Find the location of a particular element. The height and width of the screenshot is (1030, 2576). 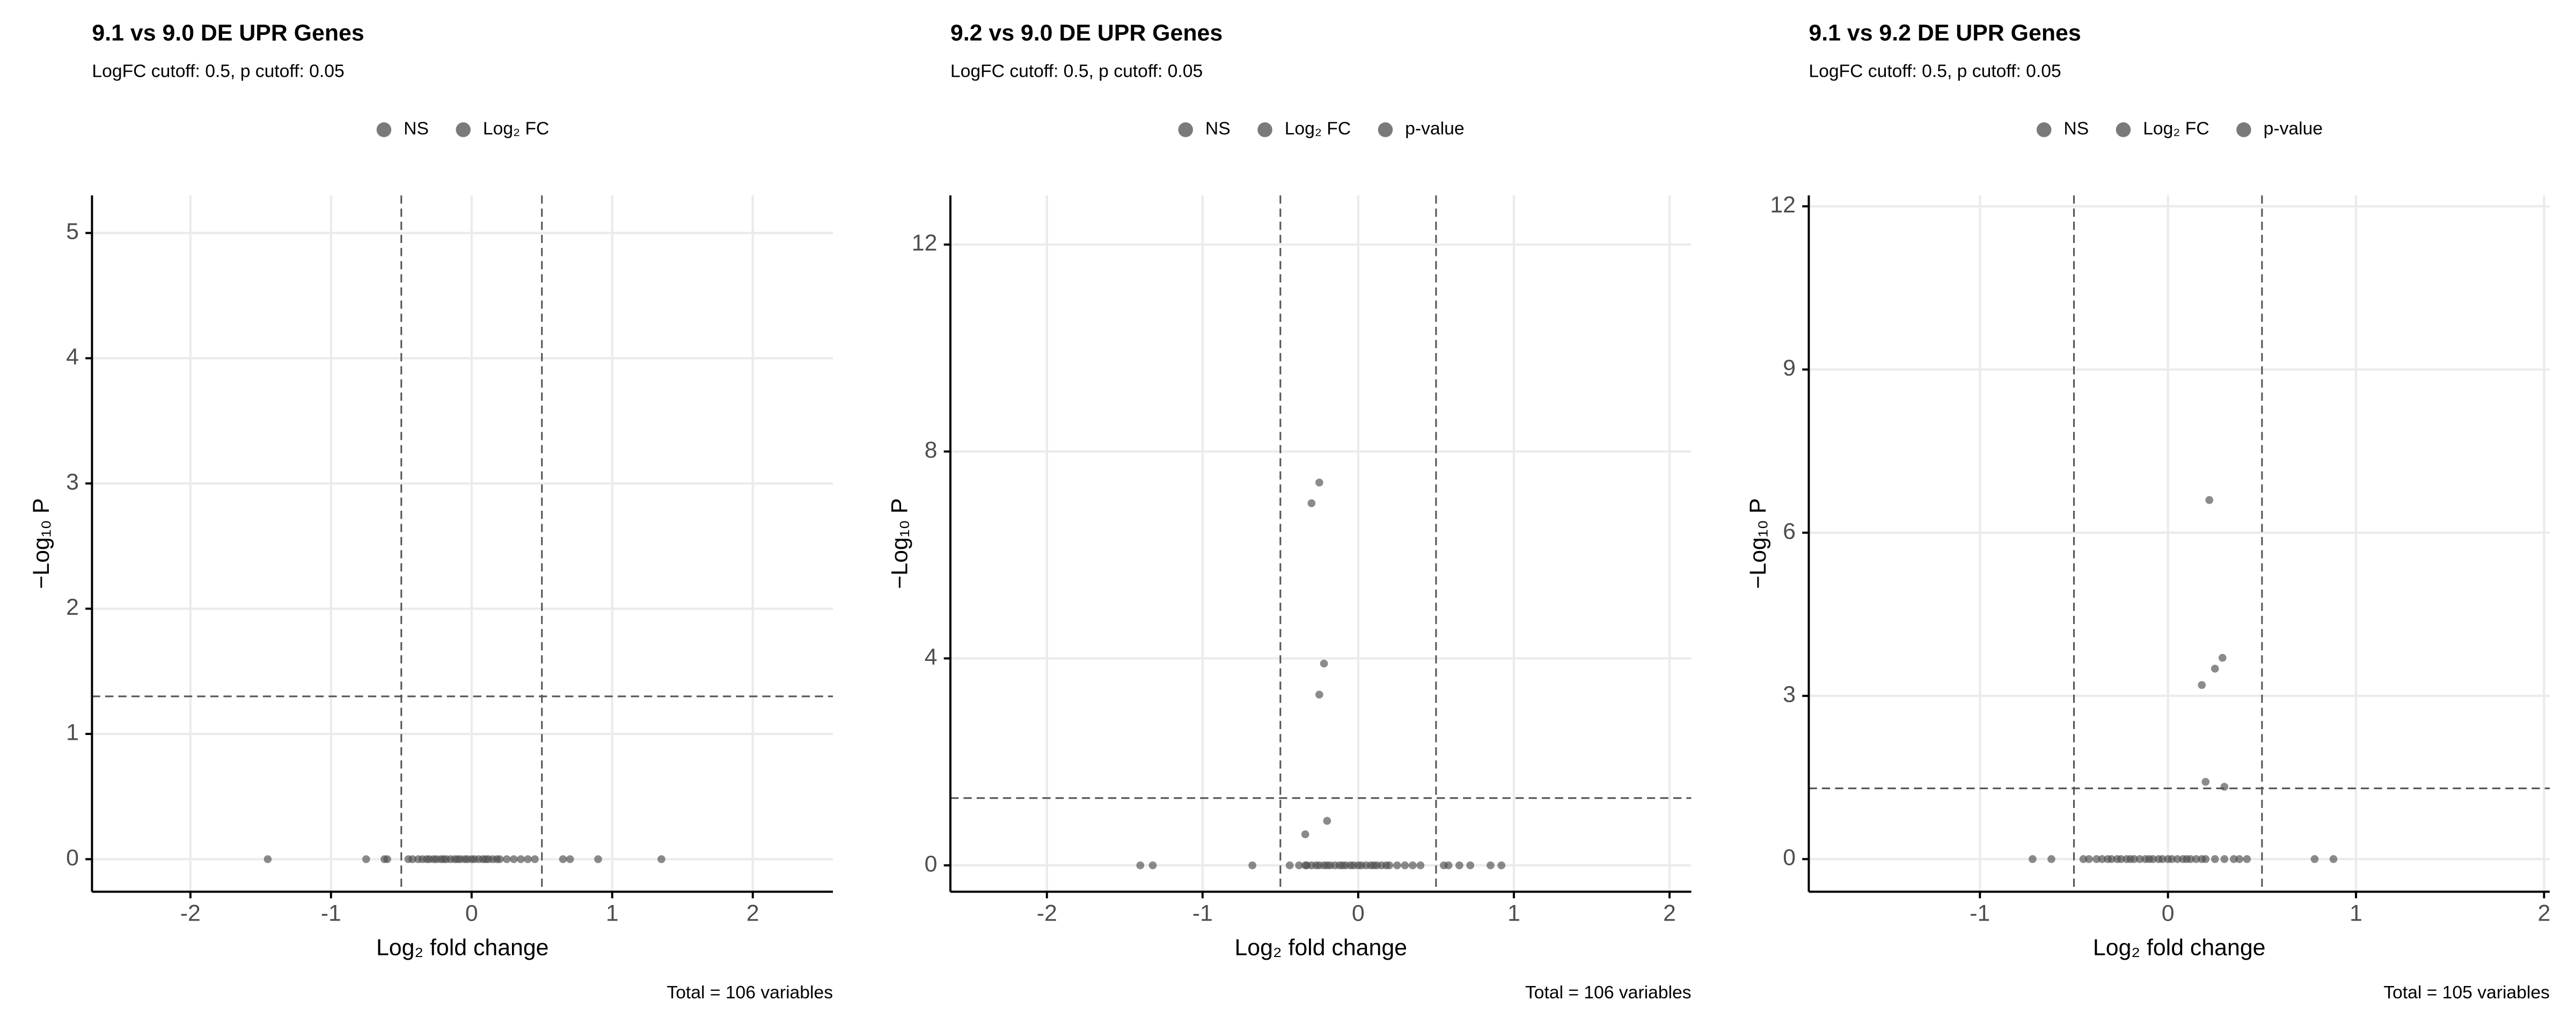

y-tick-label: 8 is located at coordinates (931, 450).